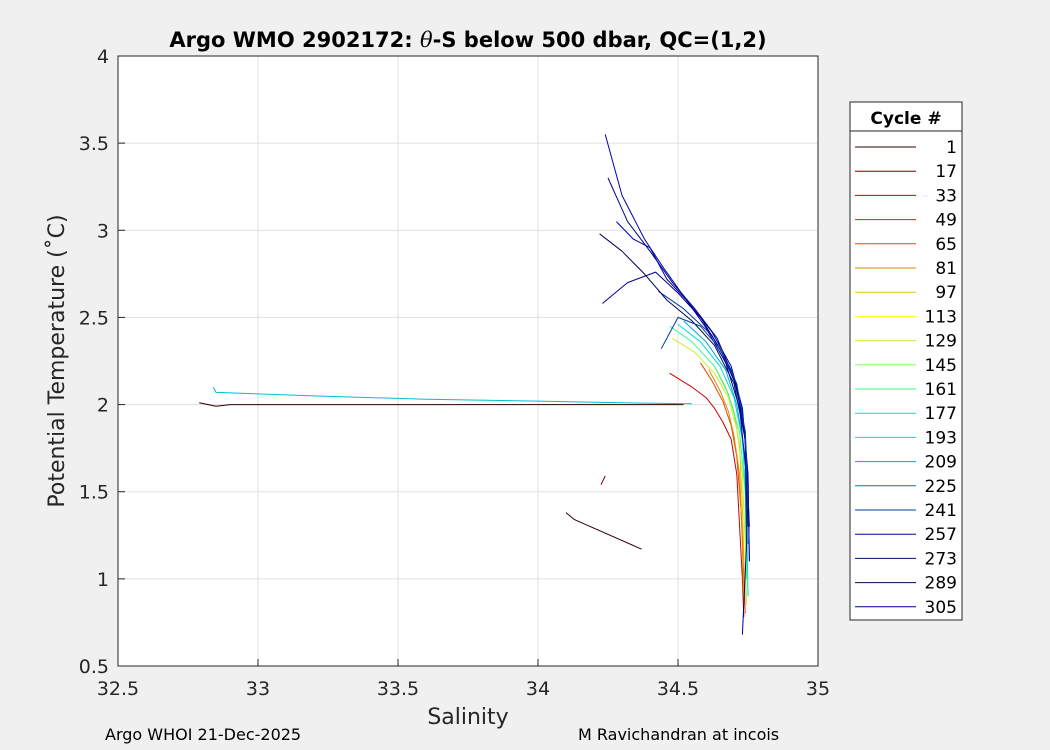 This screenshot has width=1050, height=750. I want to click on legend-label: 49, so click(946, 221).